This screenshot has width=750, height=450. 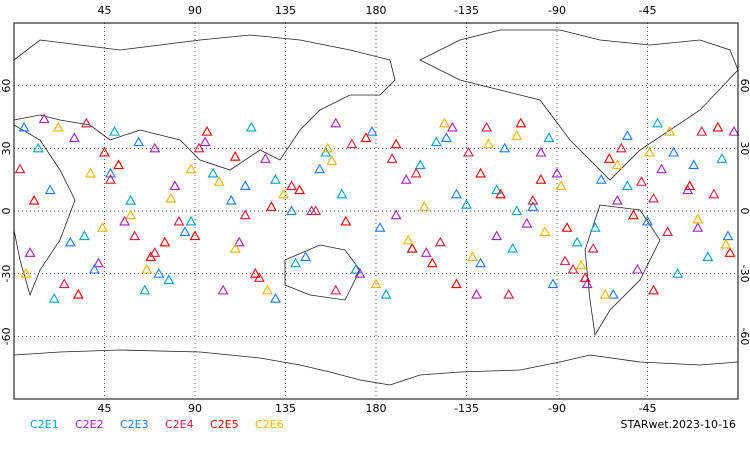 What do you see at coordinates (744, 148) in the screenshot?
I see `y-tick-label-right: 30` at bounding box center [744, 148].